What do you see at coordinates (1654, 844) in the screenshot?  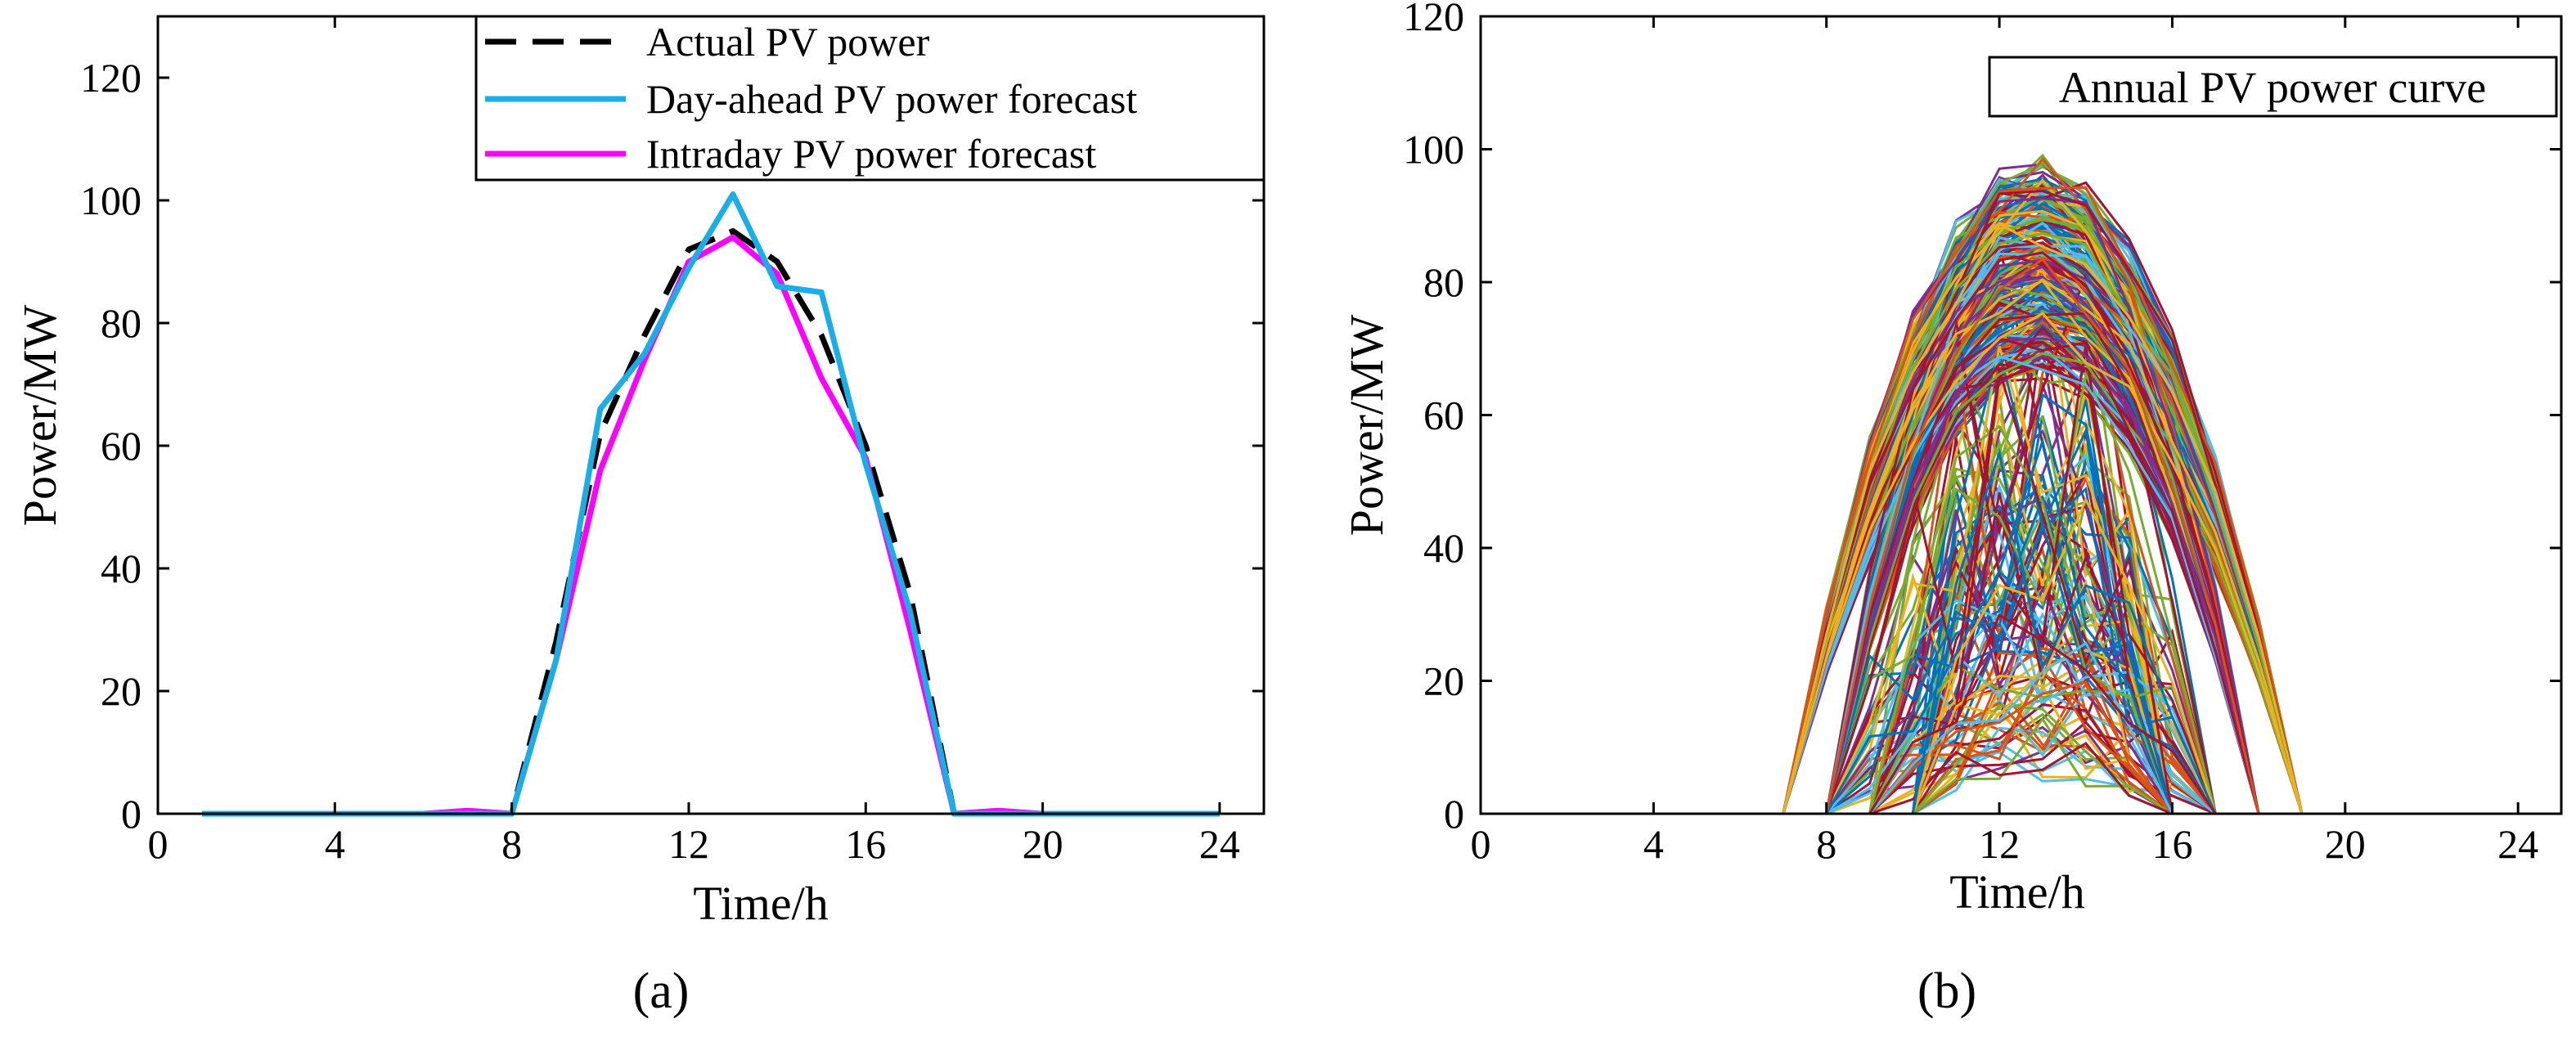 I see `panel-b-xtick-label: 4` at bounding box center [1654, 844].